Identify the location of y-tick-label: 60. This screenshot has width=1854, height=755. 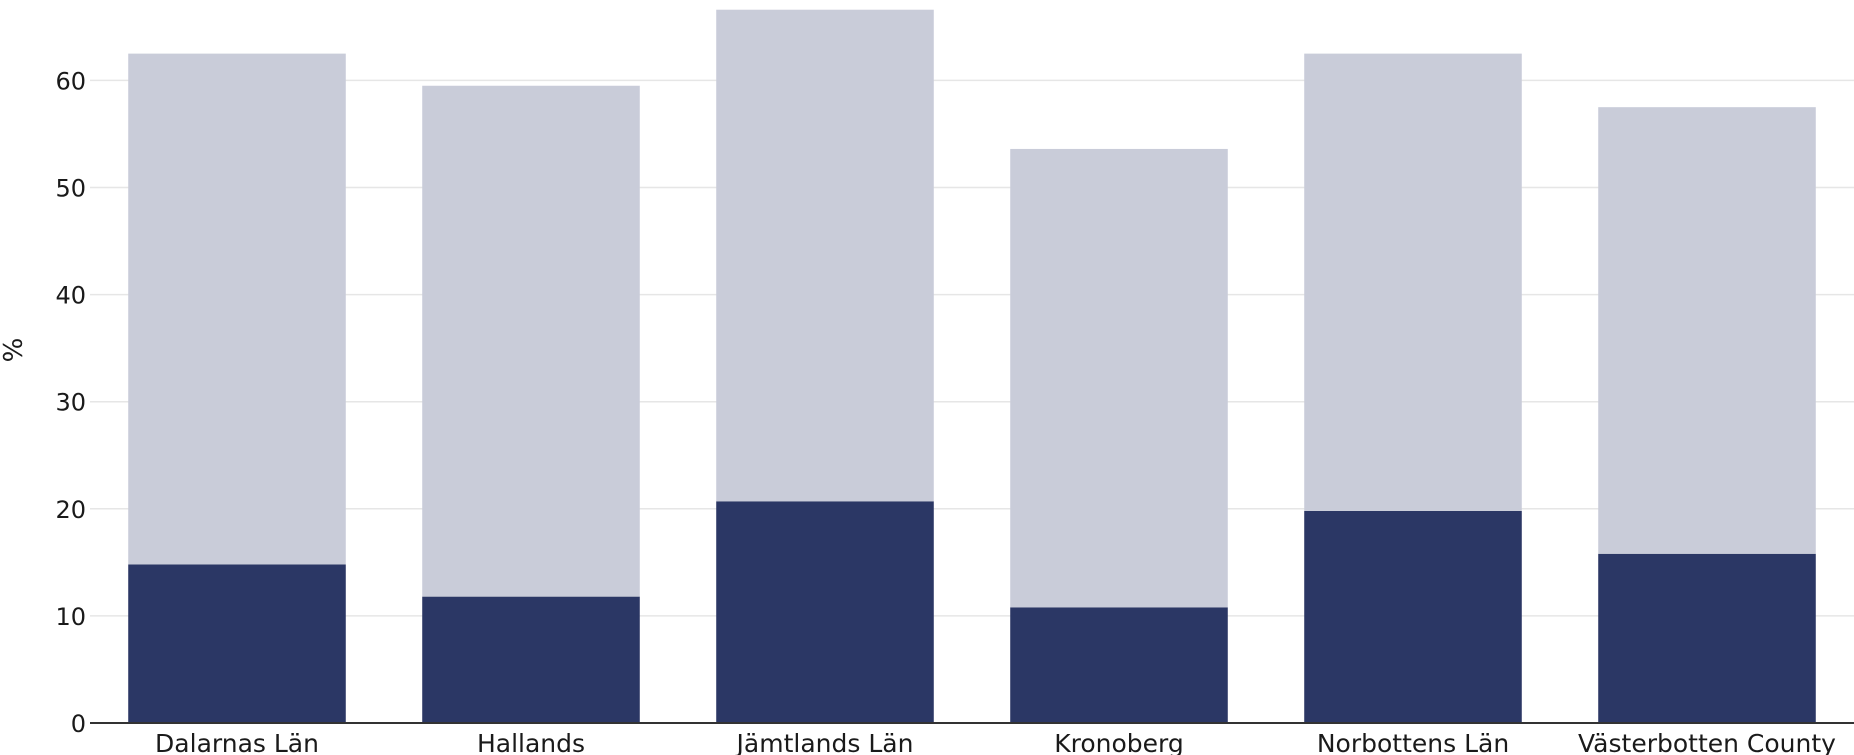
(70, 81).